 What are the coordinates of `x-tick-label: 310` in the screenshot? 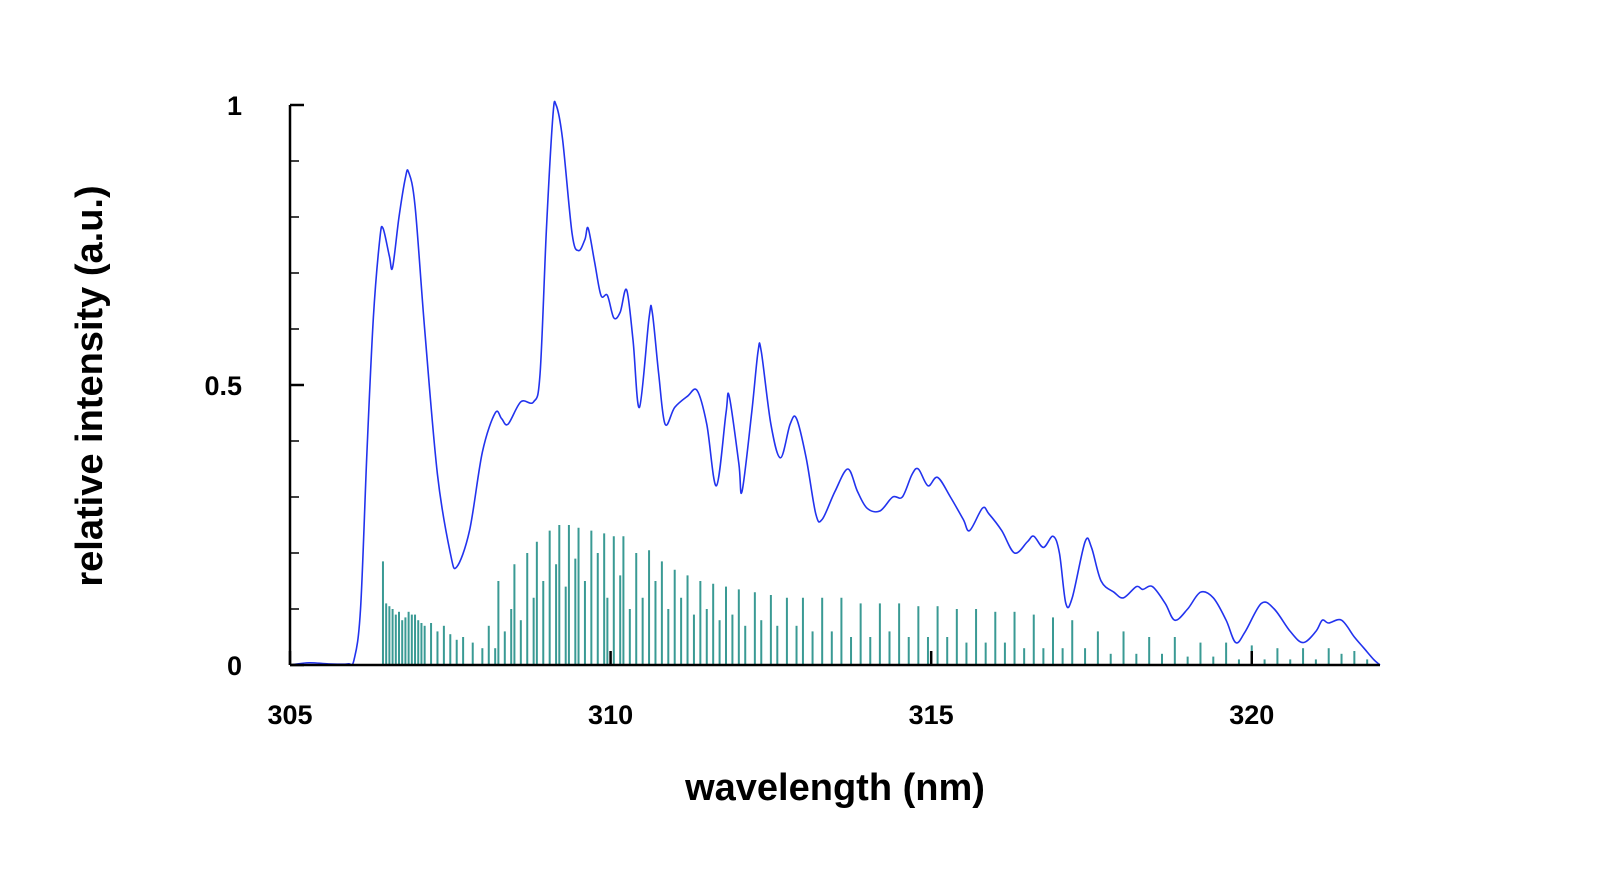 It's located at (610, 715).